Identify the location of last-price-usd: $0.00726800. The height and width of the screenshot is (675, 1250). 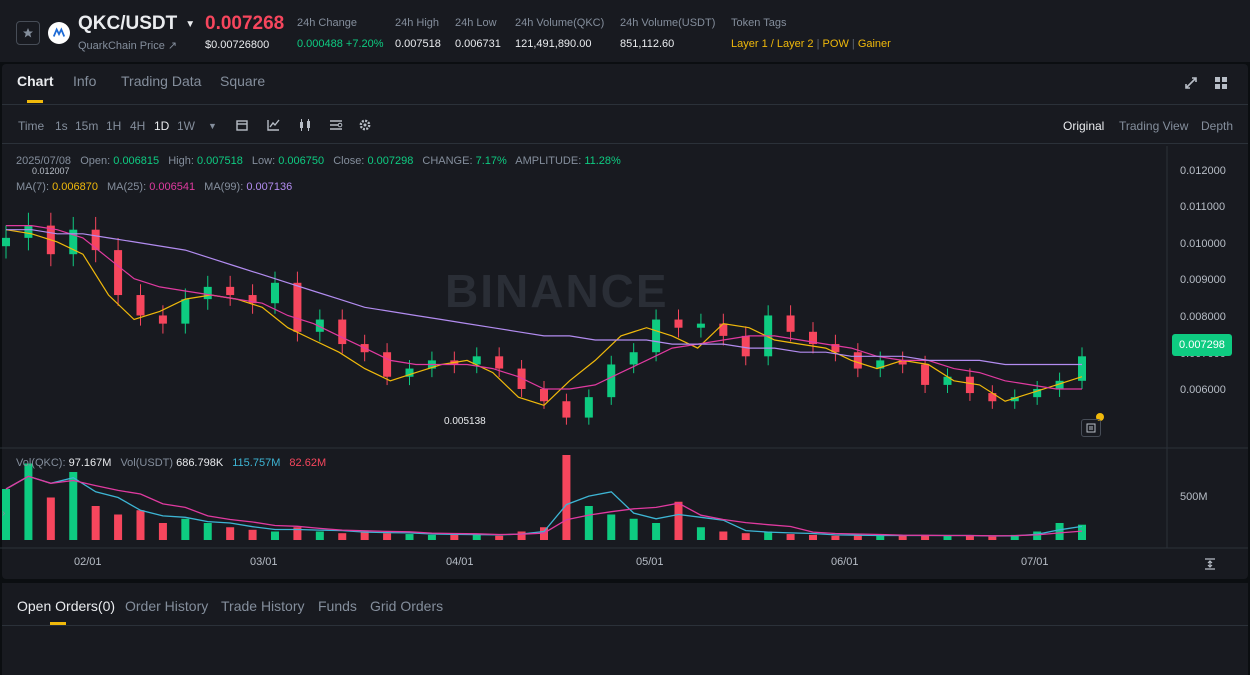
(237, 45).